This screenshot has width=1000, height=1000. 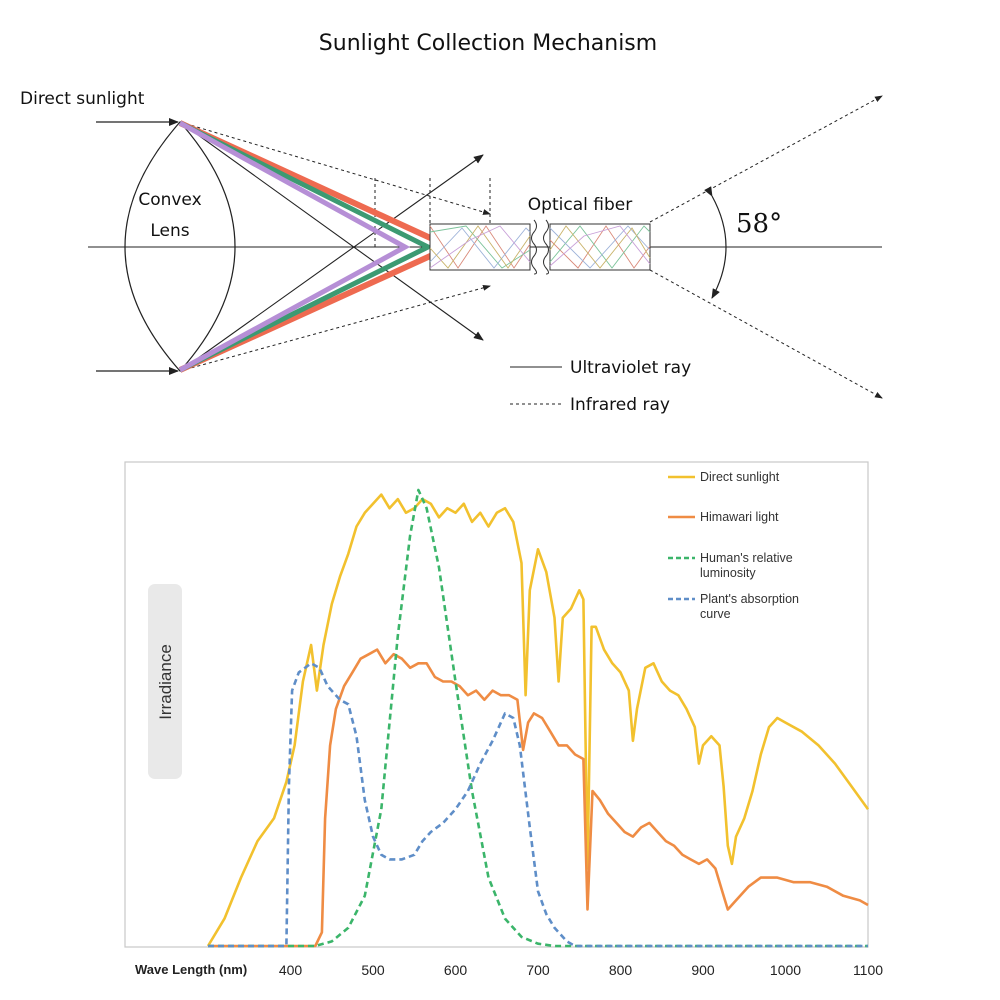 I want to click on x-tick-label: 400, so click(x=291, y=970).